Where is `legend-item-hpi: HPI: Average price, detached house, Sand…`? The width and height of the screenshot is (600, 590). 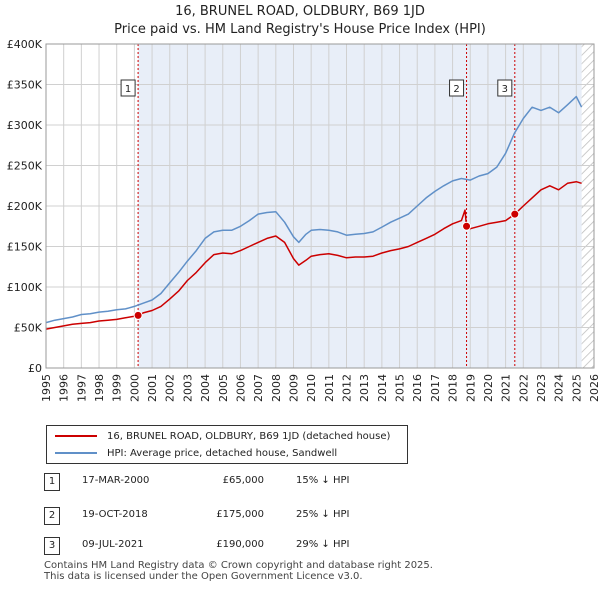 legend-item-hpi: HPI: Average price, detached house, Sand… is located at coordinates (192, 453).